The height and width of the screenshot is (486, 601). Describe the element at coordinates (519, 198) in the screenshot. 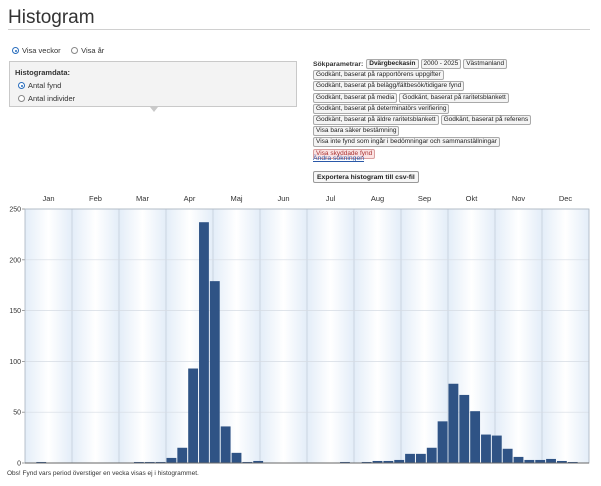

I see `month-label: Nov` at that location.